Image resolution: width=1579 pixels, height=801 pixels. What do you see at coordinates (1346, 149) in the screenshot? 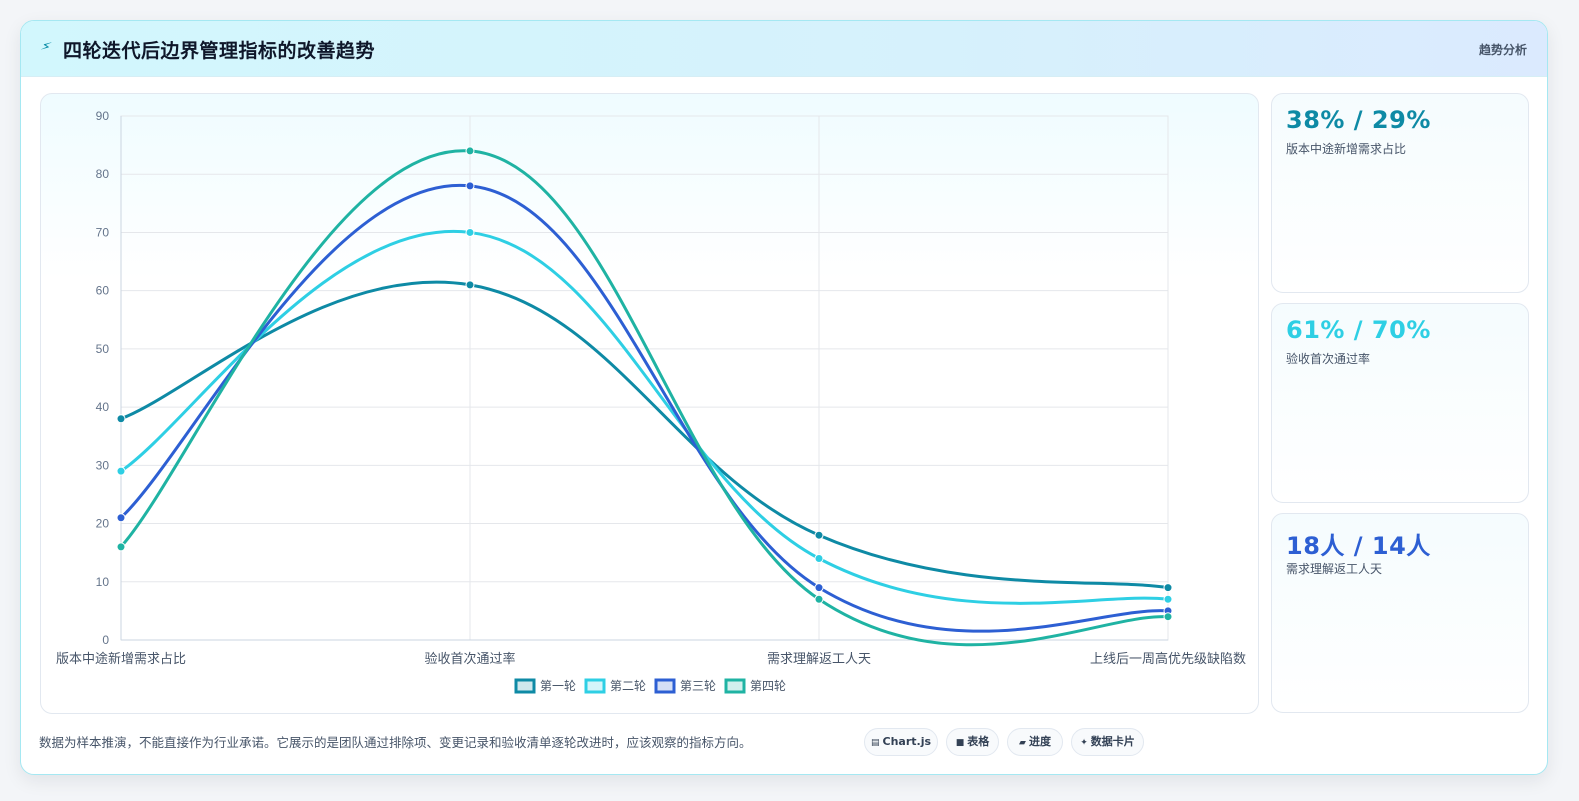
I see `stat-label: 版本中途新增需求占比` at bounding box center [1346, 149].